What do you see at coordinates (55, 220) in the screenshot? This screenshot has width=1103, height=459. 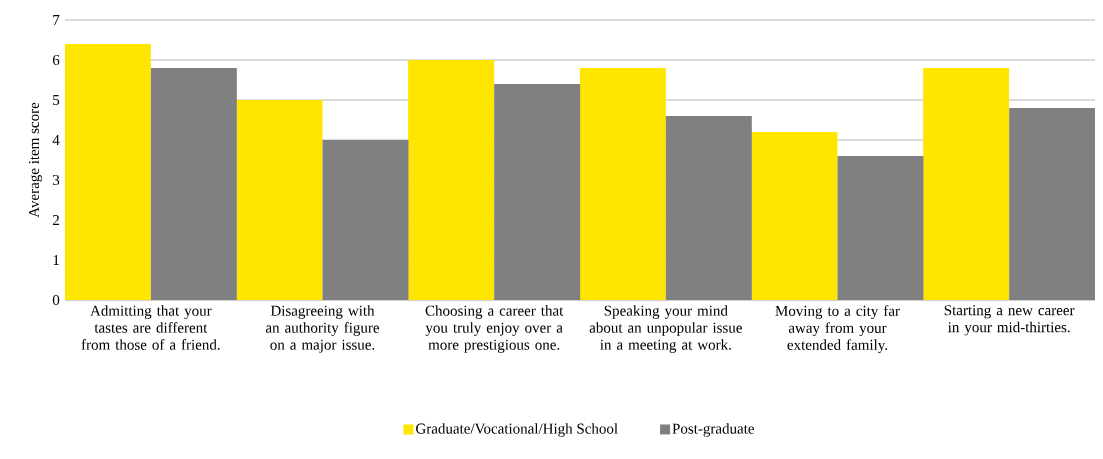 I see `y-tick-label: 2` at bounding box center [55, 220].